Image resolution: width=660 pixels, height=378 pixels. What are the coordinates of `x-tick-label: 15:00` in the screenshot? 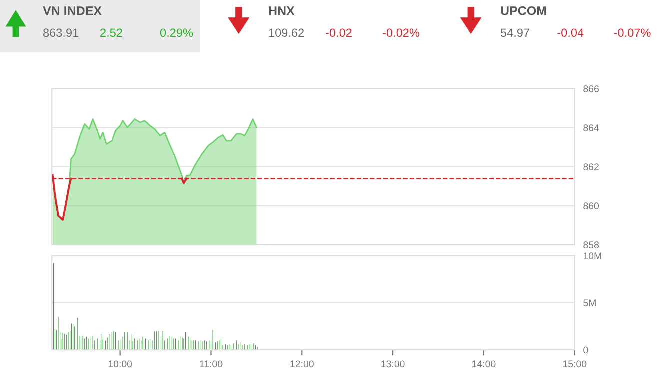 It's located at (575, 364).